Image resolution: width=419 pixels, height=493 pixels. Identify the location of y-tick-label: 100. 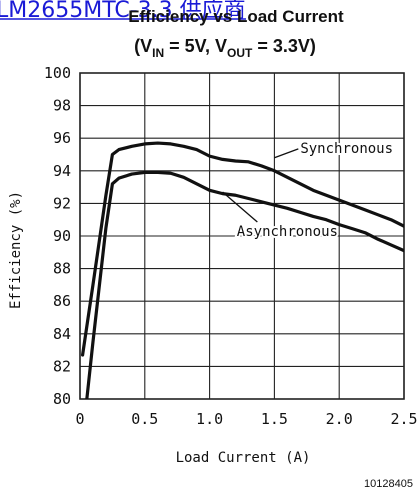
(57, 73).